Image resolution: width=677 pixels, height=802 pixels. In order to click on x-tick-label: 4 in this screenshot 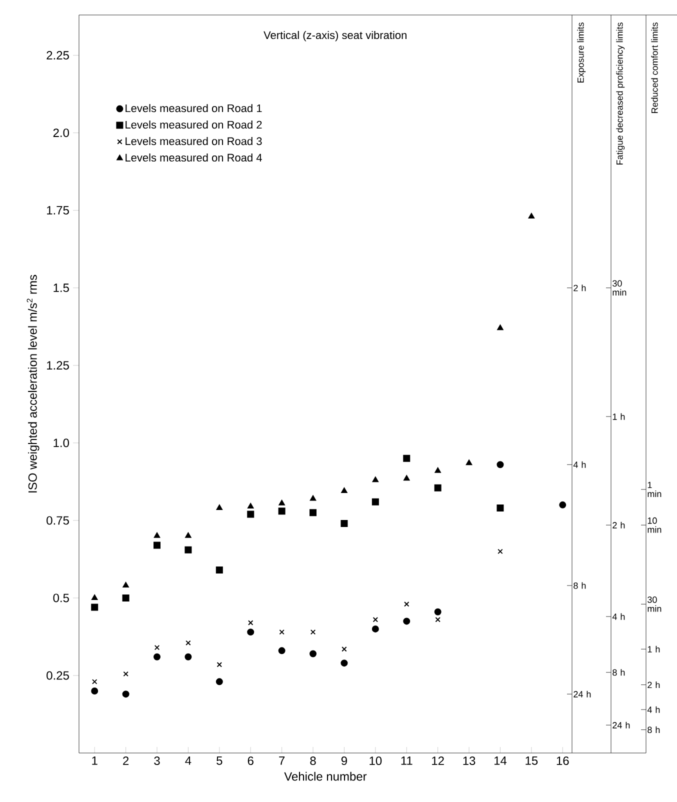, I will do `click(188, 760)`.